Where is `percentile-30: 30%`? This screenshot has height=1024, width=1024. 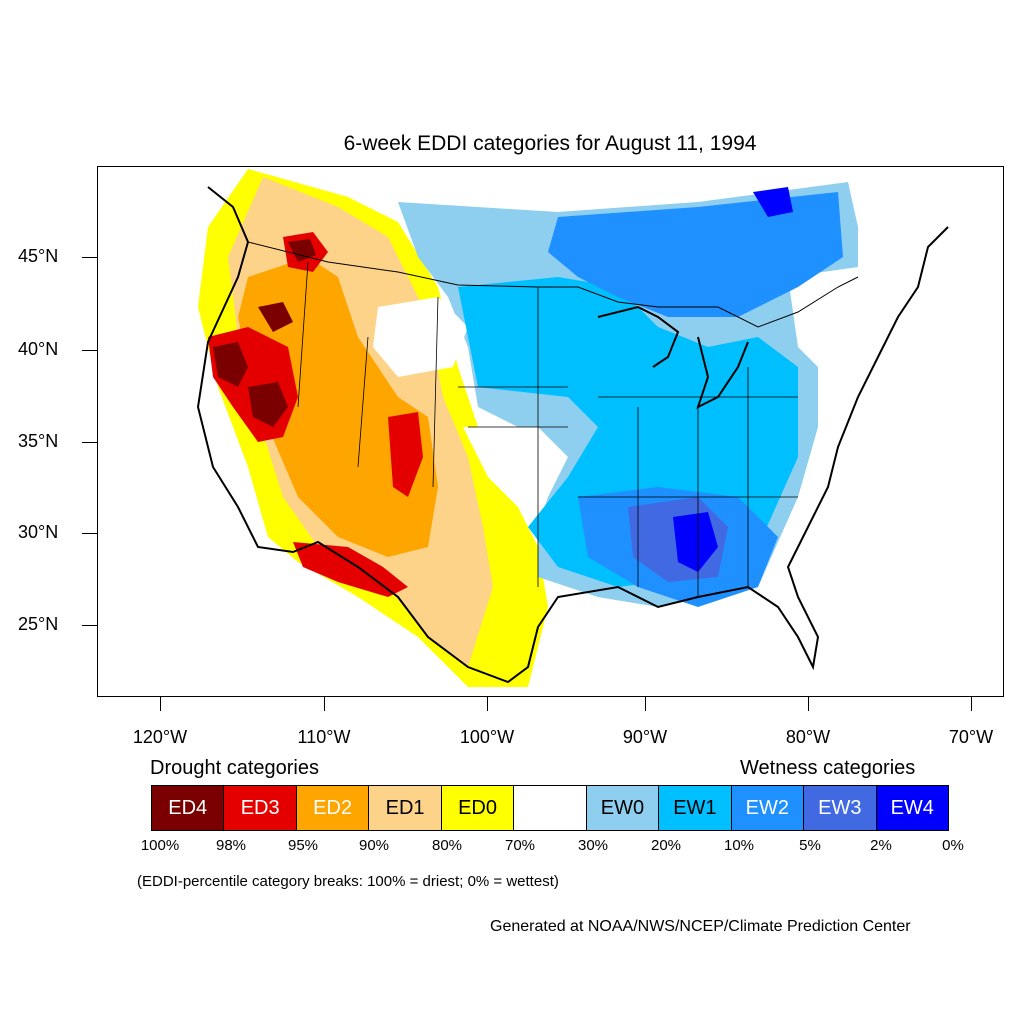
percentile-30: 30% is located at coordinates (593, 845).